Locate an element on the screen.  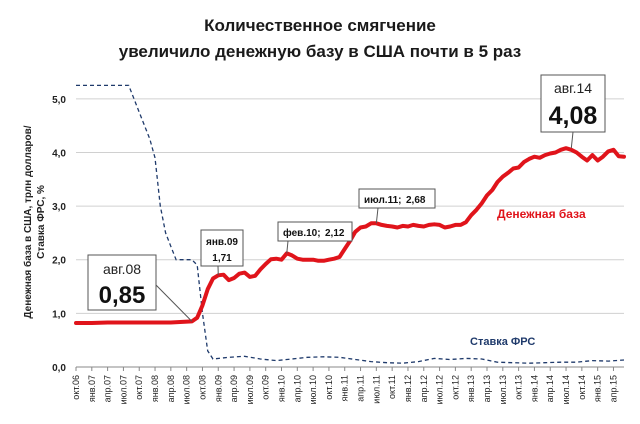
x-tick-label: янв.08 is located at coordinates (155, 388).